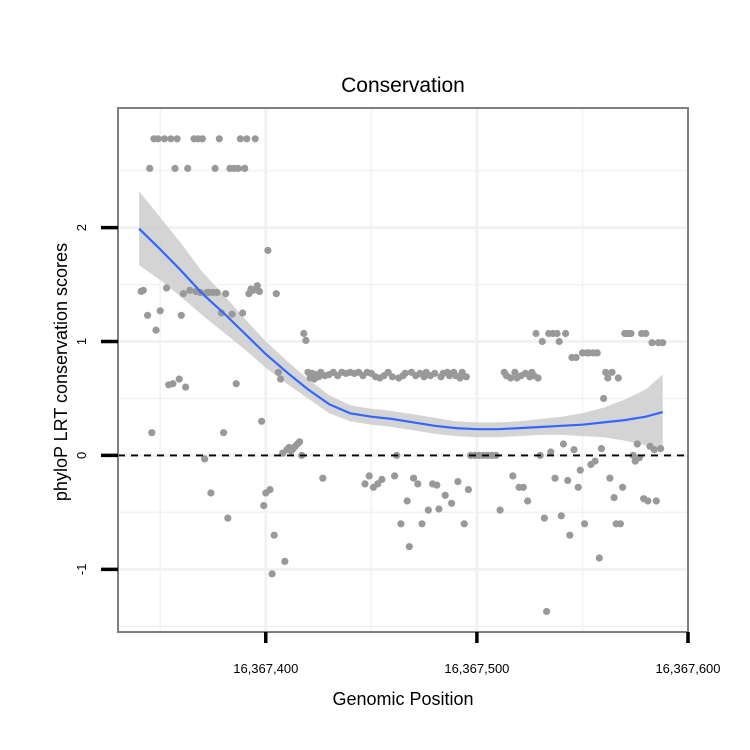  What do you see at coordinates (81, 455) in the screenshot?
I see `y-tick-label: 0` at bounding box center [81, 455].